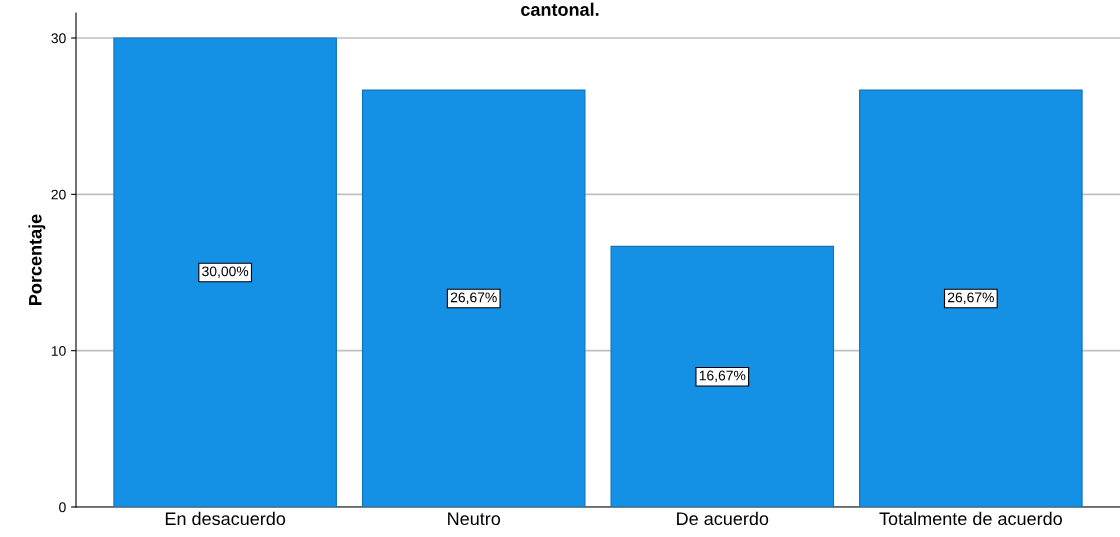  What do you see at coordinates (62, 507) in the screenshot?
I see `y-tick-label: 0` at bounding box center [62, 507].